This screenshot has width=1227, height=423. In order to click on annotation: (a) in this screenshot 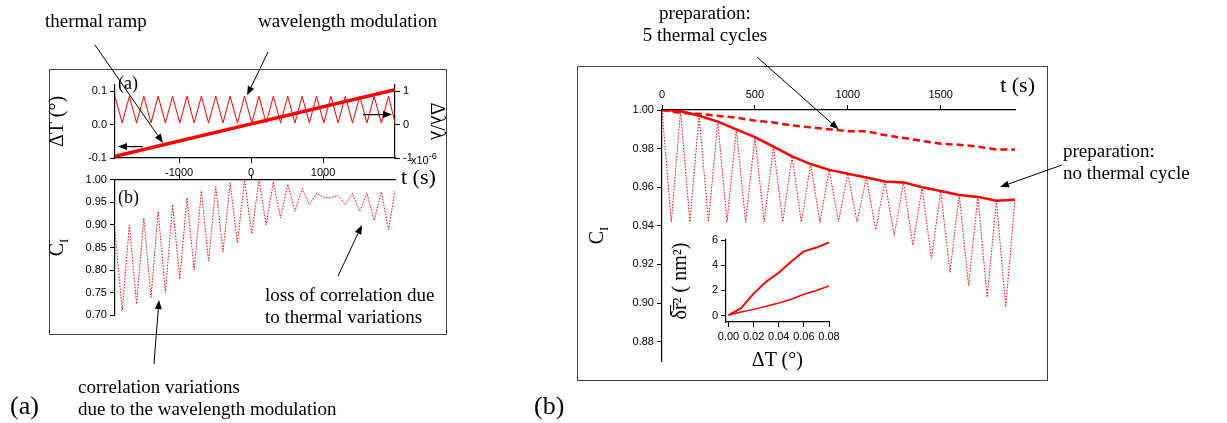, I will do `click(128, 83)`.